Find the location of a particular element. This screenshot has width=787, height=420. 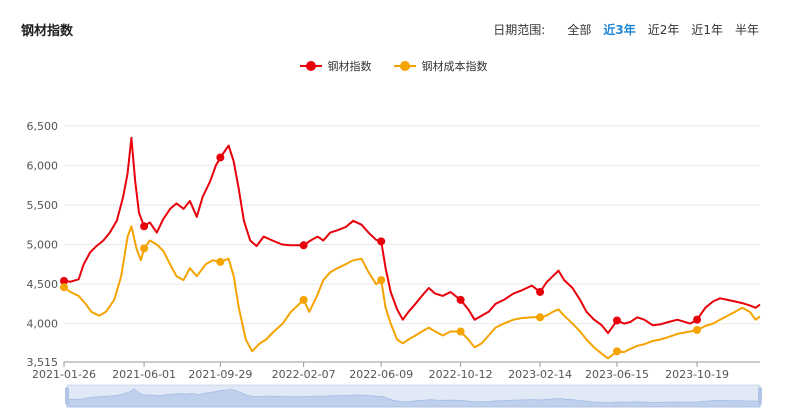

range-option-3y: 近3年 is located at coordinates (619, 30).